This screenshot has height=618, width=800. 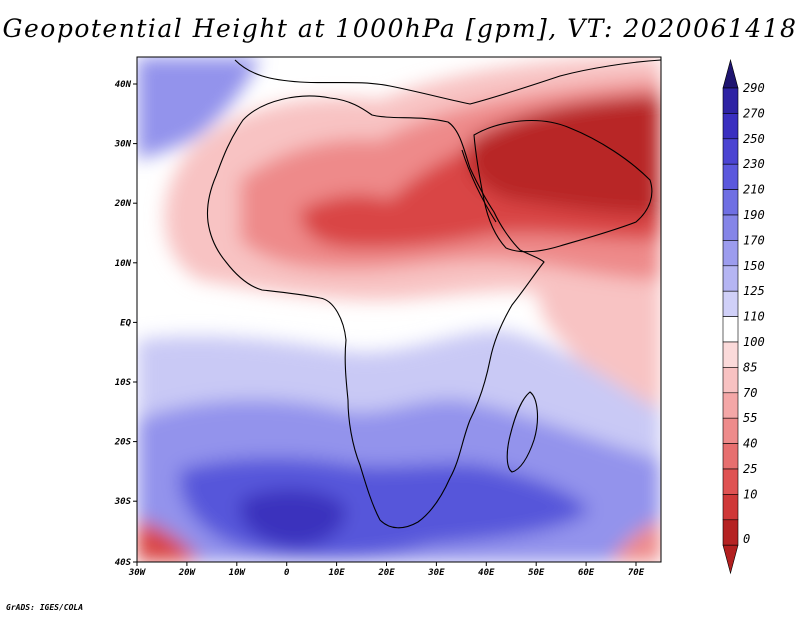 What do you see at coordinates (386, 573) in the screenshot?
I see `lon-label: 20E` at bounding box center [386, 573].